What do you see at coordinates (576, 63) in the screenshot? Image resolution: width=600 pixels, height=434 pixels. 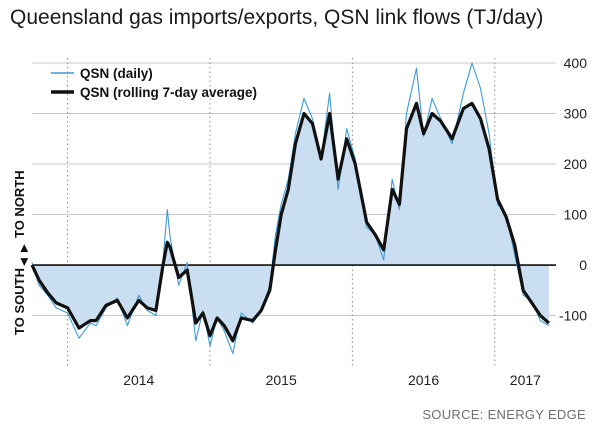 I see `y-tick-label: 400` at bounding box center [576, 63].